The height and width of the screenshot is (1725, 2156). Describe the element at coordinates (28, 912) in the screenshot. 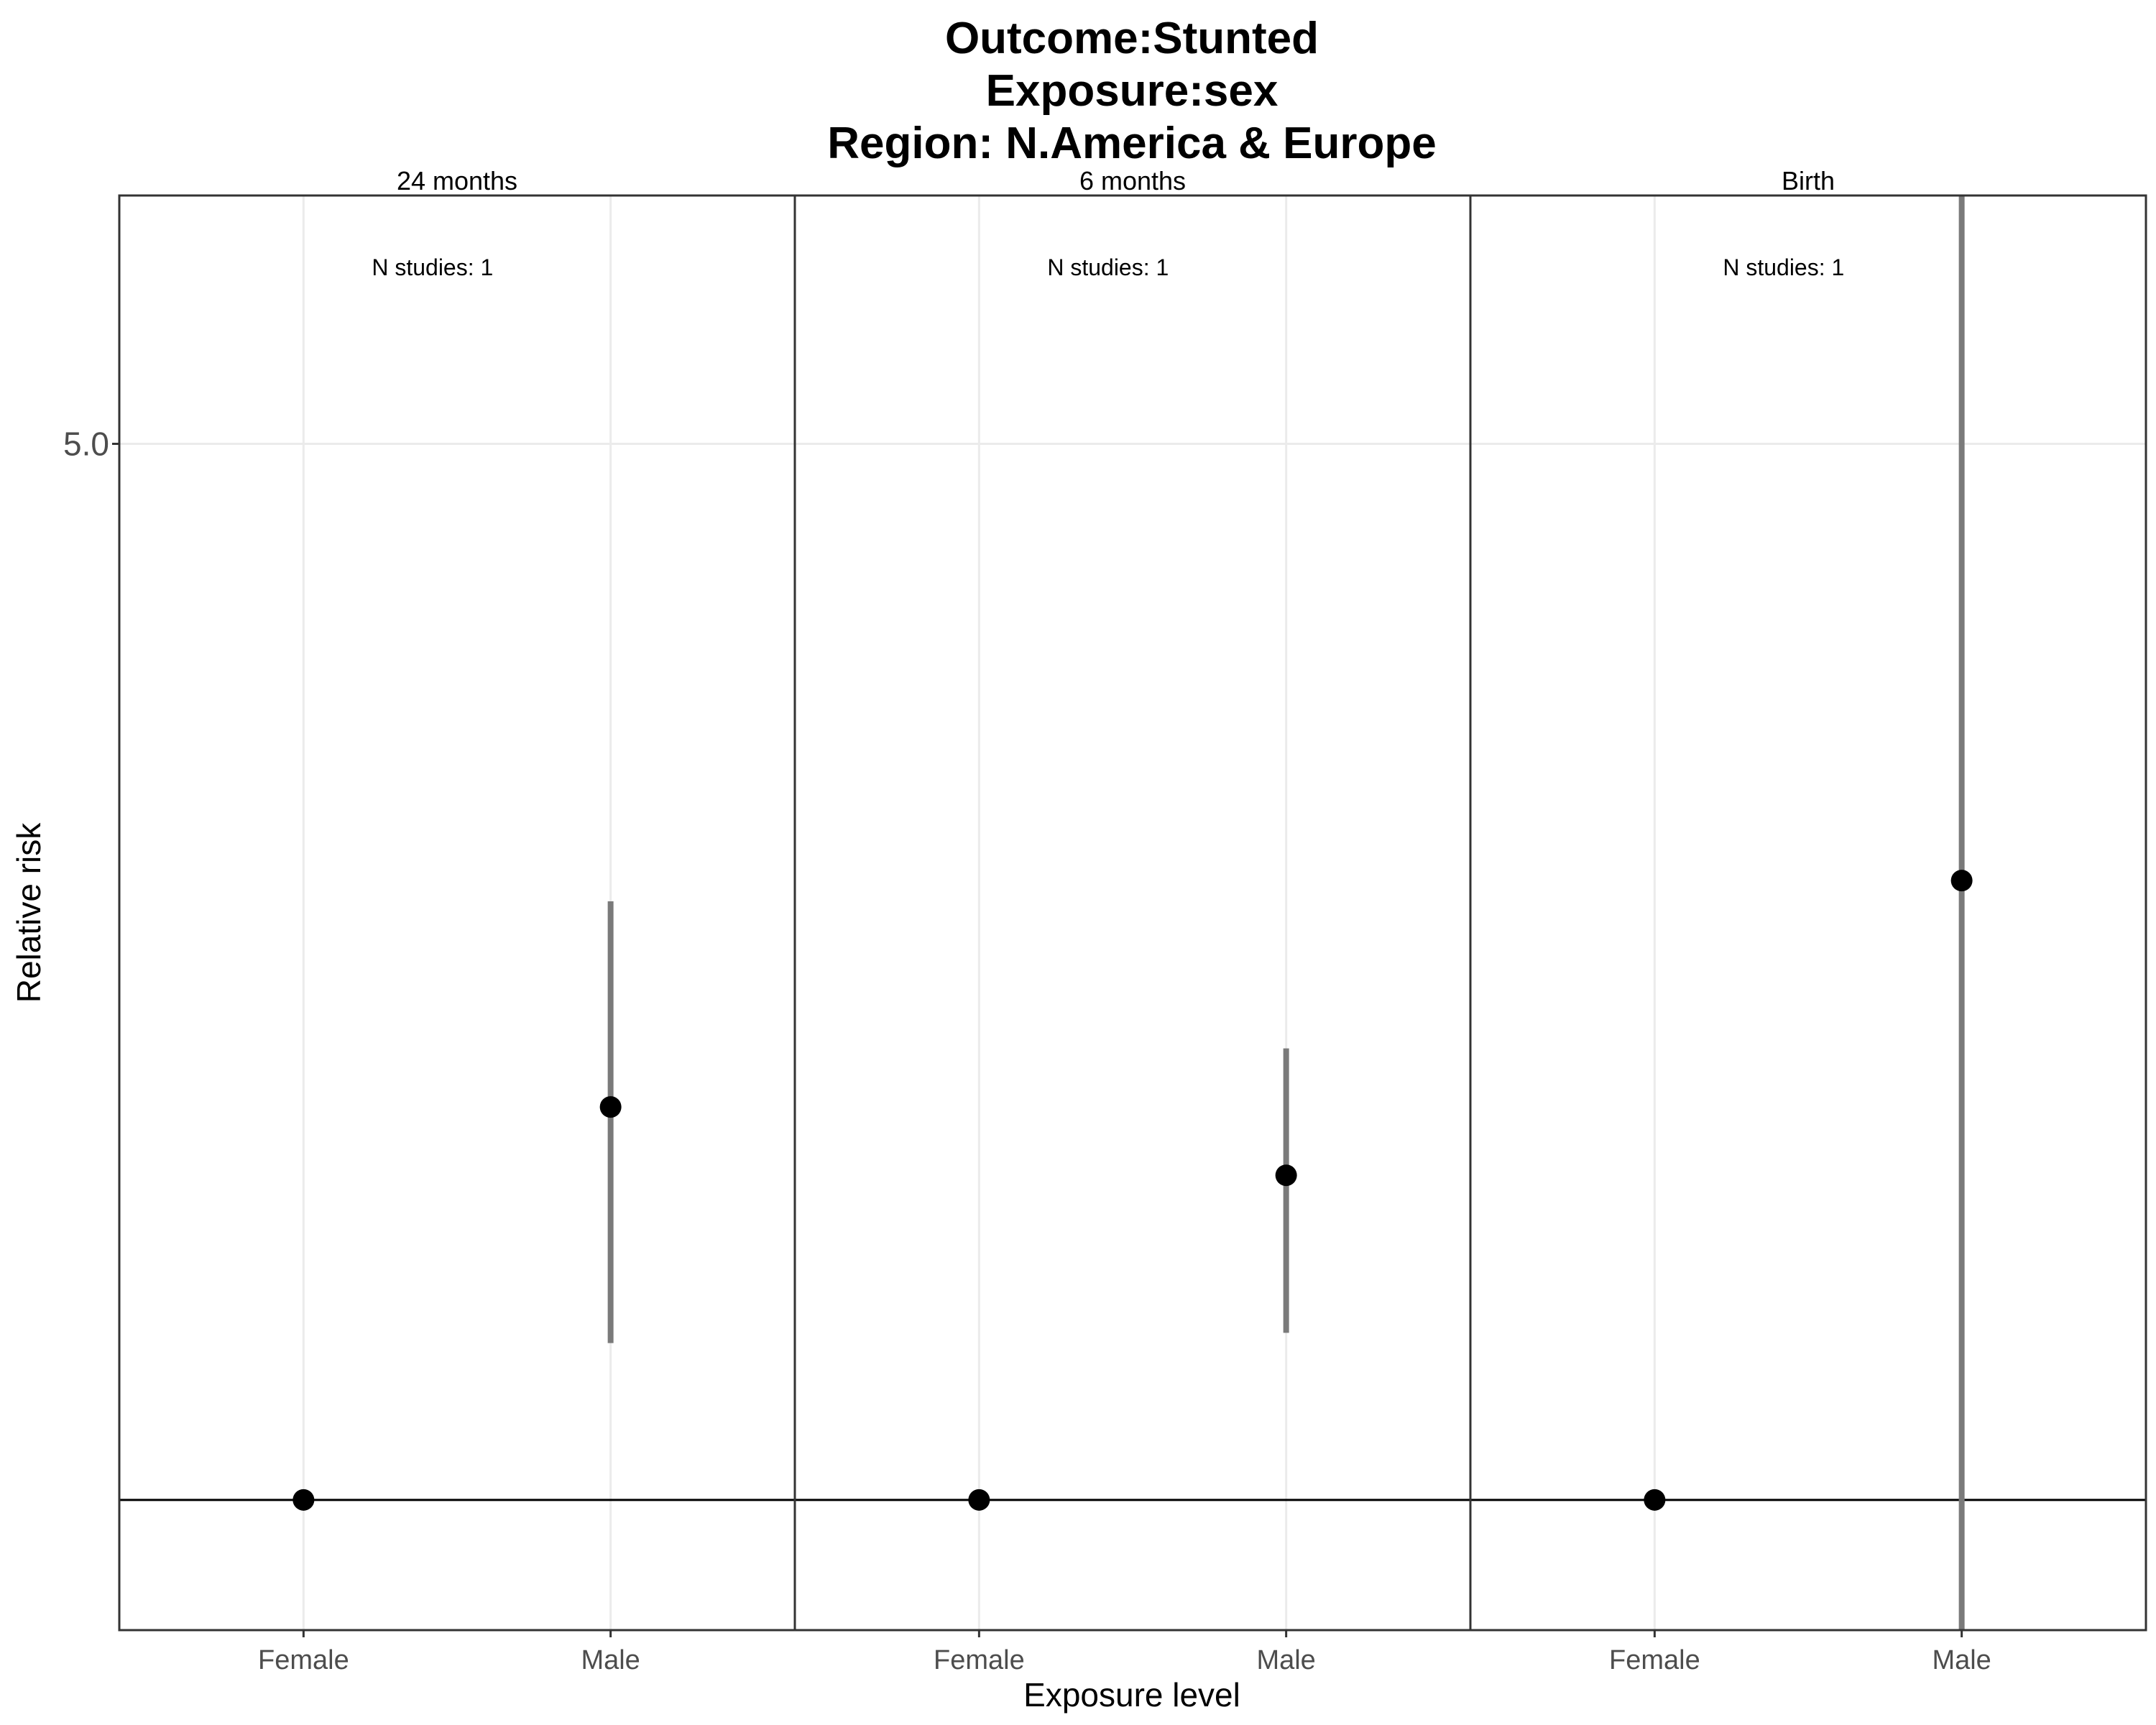

I see `y-axis-title: Relative risk` at that location.